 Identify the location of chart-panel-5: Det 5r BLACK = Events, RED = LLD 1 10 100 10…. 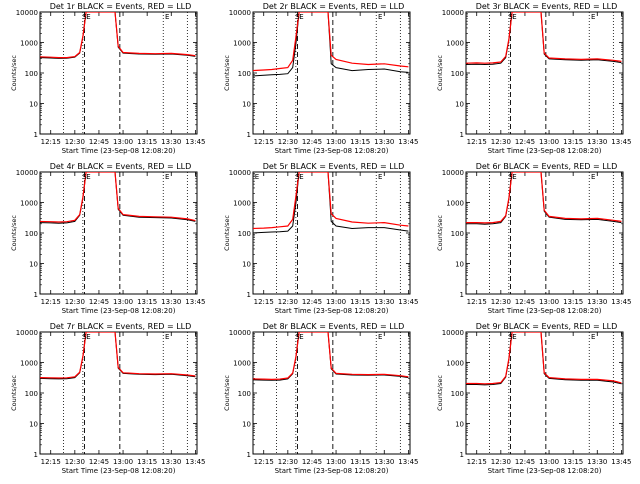
(320, 238).